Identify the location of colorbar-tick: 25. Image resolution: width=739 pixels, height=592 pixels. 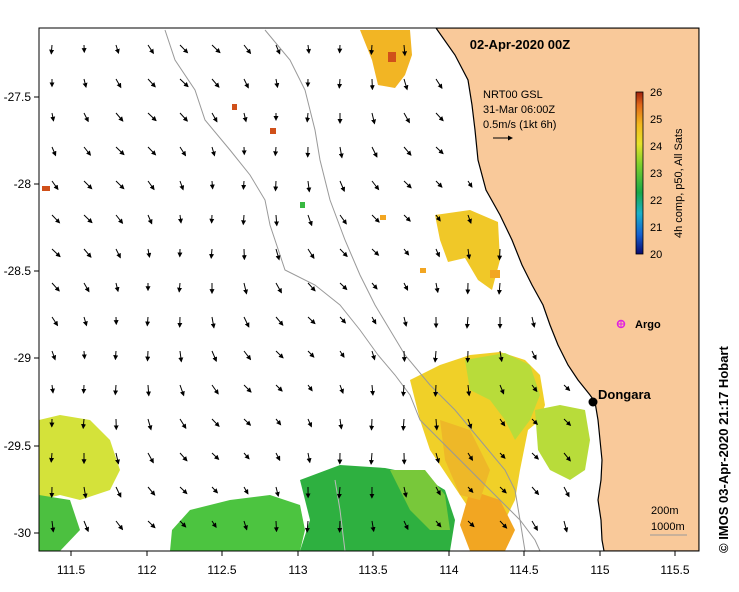
(656, 120).